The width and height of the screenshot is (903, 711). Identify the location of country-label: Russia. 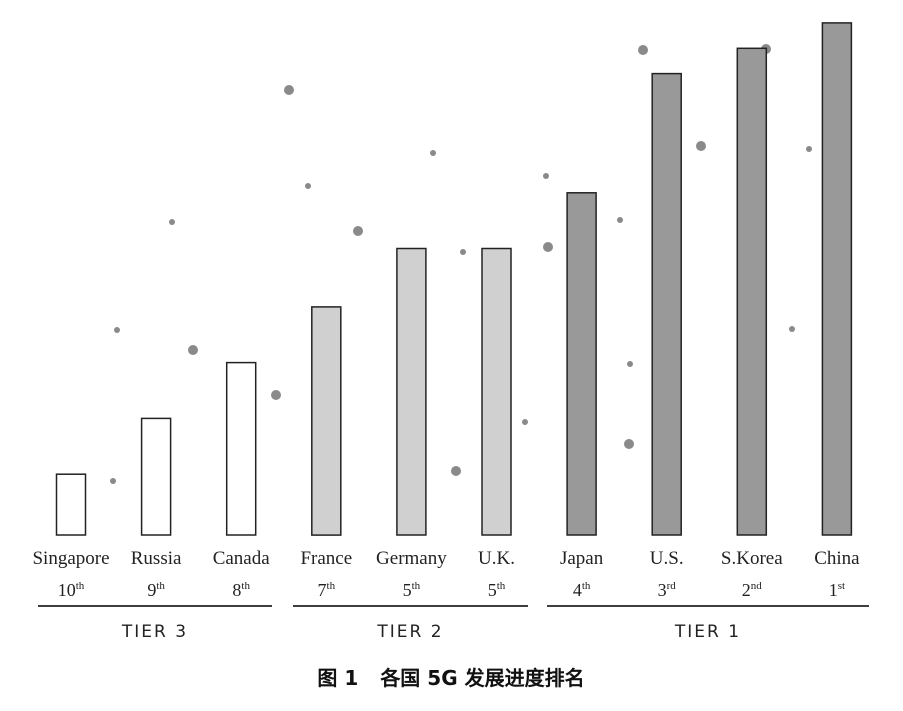
(156, 558).